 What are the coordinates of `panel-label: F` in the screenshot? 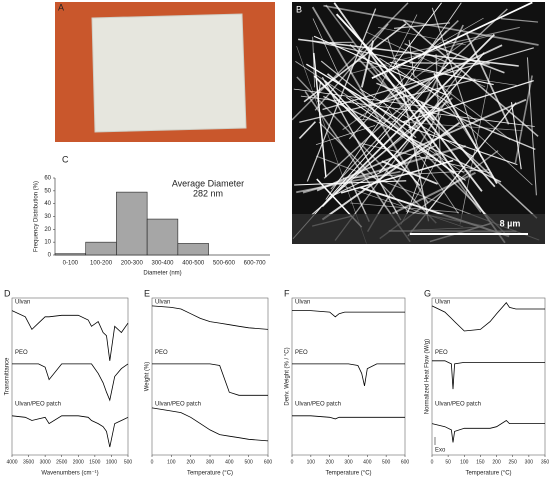 It's located at (287, 293).